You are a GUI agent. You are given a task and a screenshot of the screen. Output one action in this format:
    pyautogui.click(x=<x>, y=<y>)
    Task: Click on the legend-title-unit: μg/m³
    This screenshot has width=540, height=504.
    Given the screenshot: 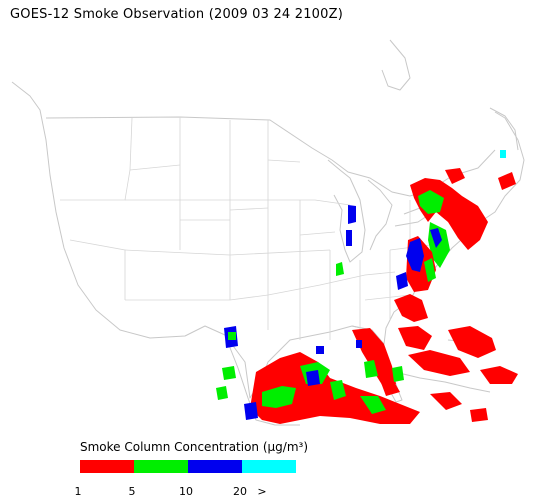 What is the action you would take?
    pyautogui.click(x=285, y=447)
    